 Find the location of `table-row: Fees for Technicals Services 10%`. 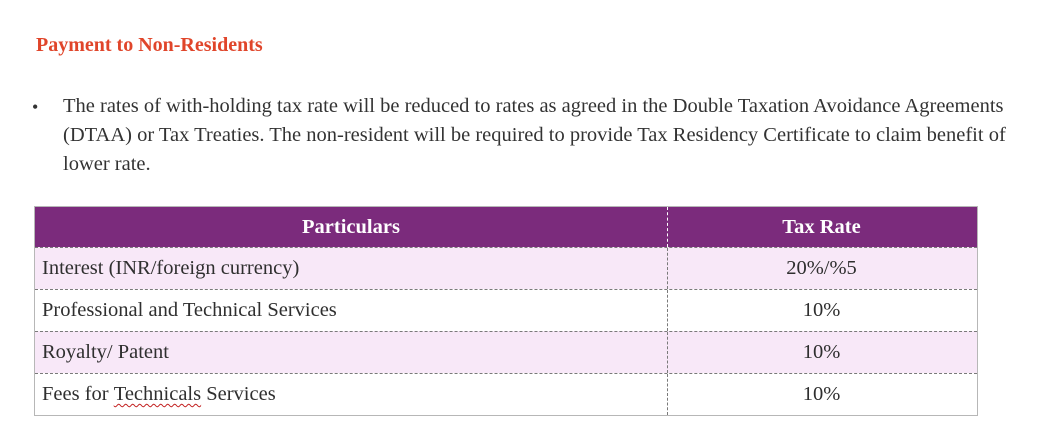

table-row: Fees for Technicals Services 10% is located at coordinates (506, 394).